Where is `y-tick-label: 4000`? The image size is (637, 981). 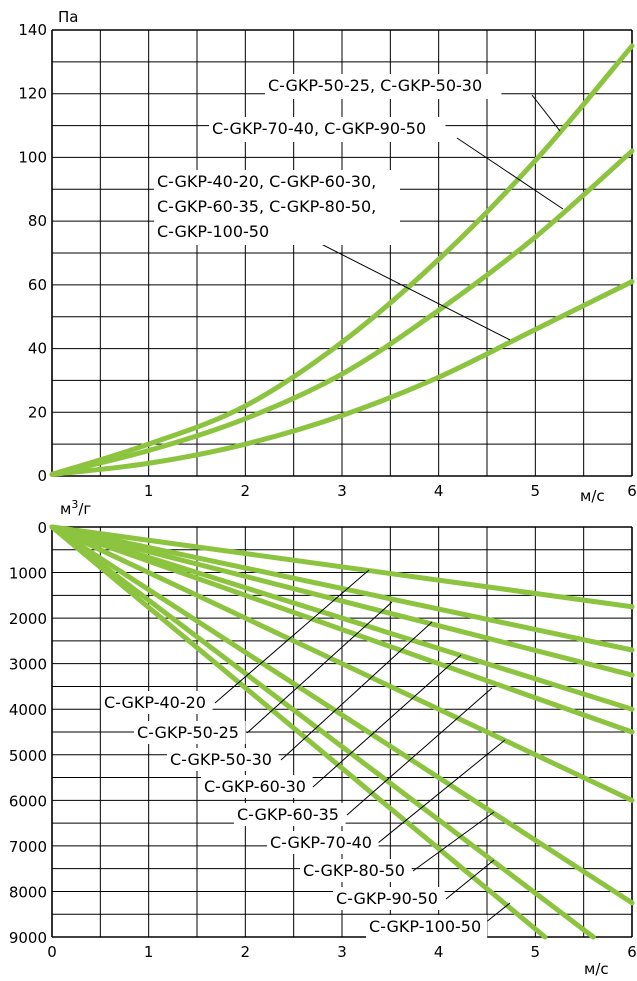 y-tick-label: 4000 is located at coordinates (28, 710).